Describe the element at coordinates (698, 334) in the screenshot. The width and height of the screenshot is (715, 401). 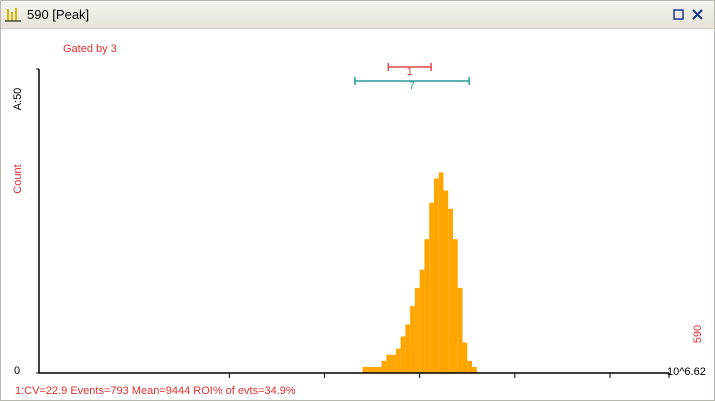
I see `x-axis-label: 590` at that location.